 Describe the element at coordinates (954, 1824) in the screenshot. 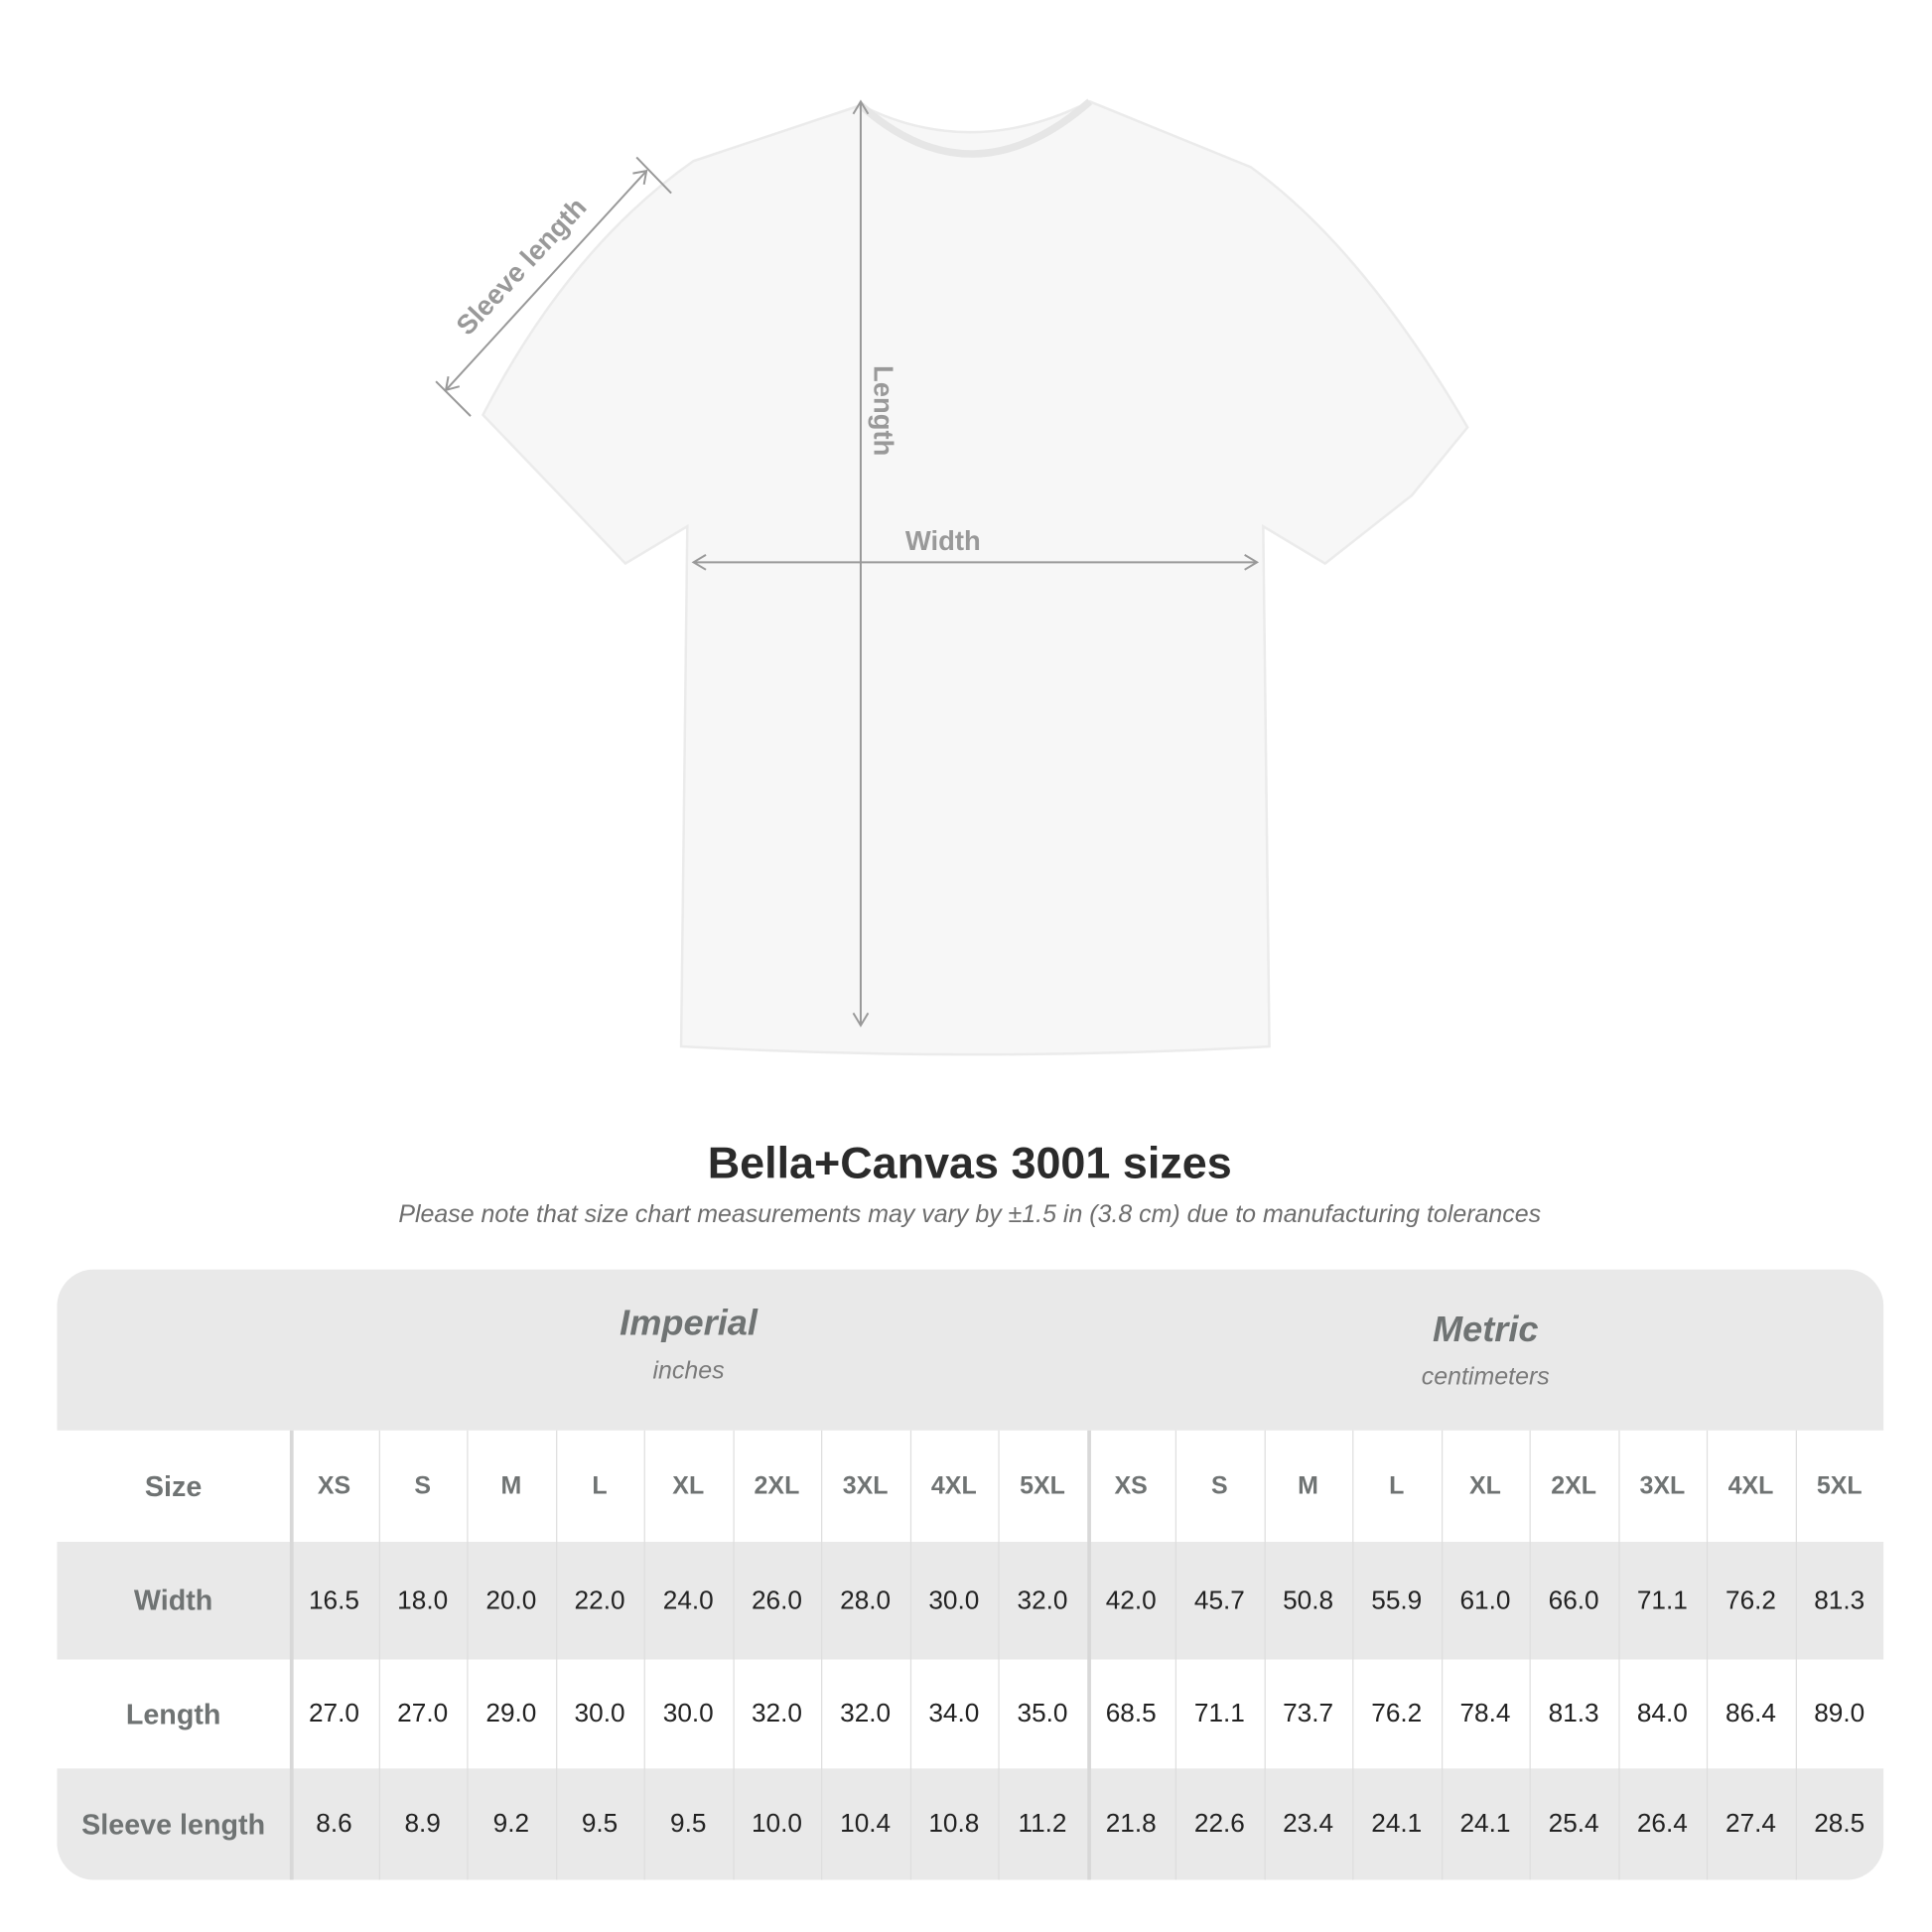

I see `table-cell: 10.8` at that location.